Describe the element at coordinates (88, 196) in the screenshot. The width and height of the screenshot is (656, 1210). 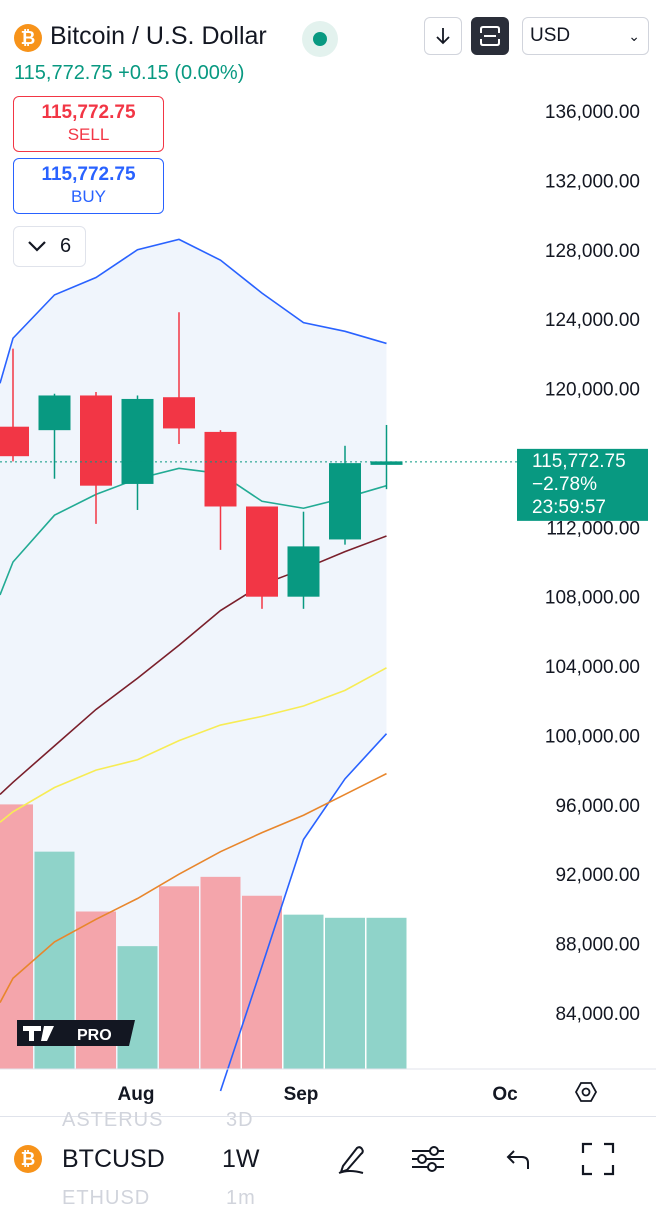
I see `buy-label: BUY` at that location.